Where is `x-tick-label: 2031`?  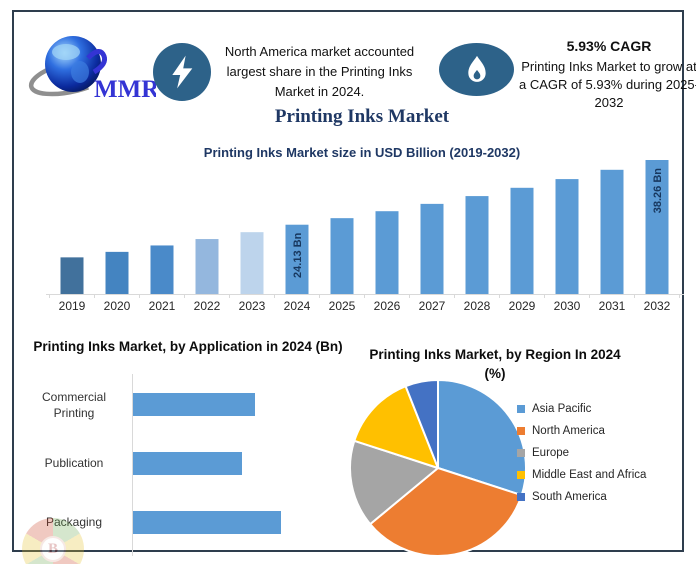 x-tick-label: 2031 is located at coordinates (612, 306).